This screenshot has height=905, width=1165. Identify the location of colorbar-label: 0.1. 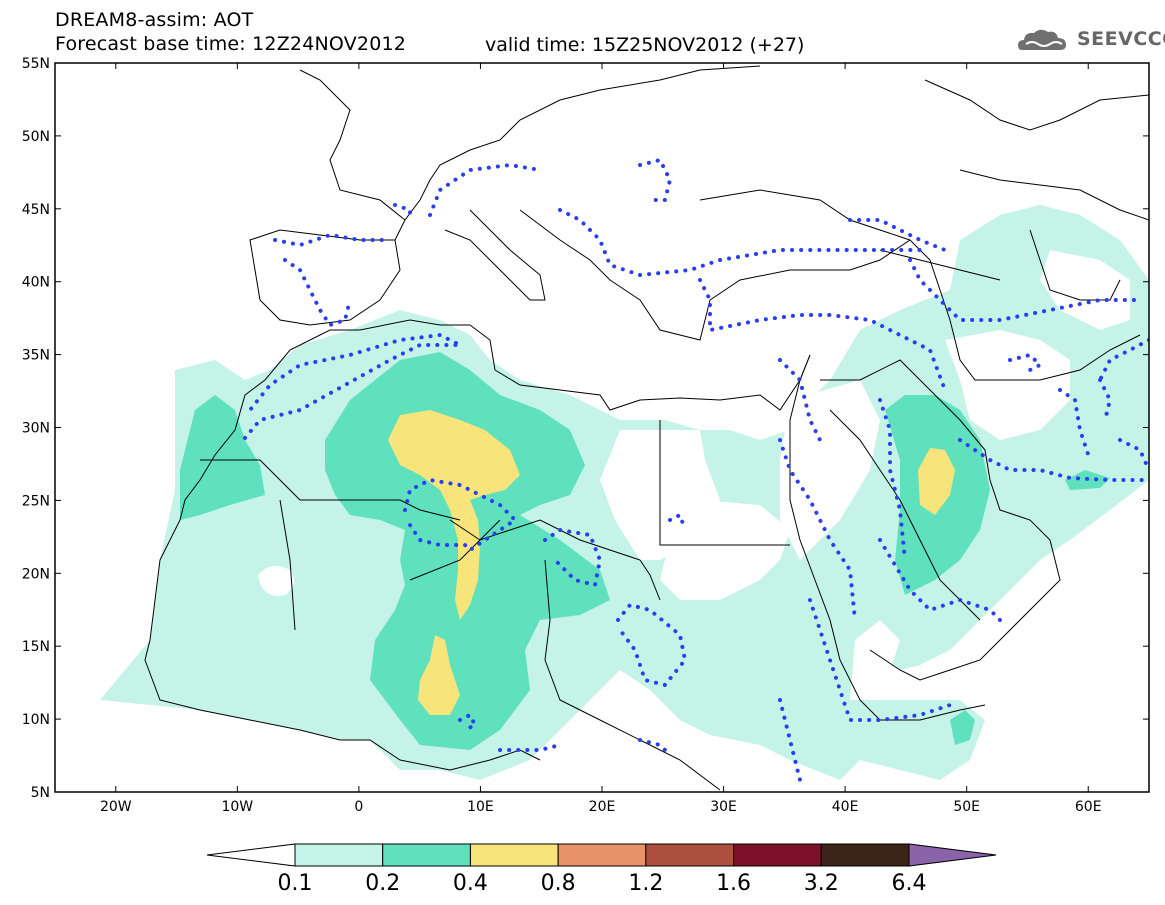
(295, 883).